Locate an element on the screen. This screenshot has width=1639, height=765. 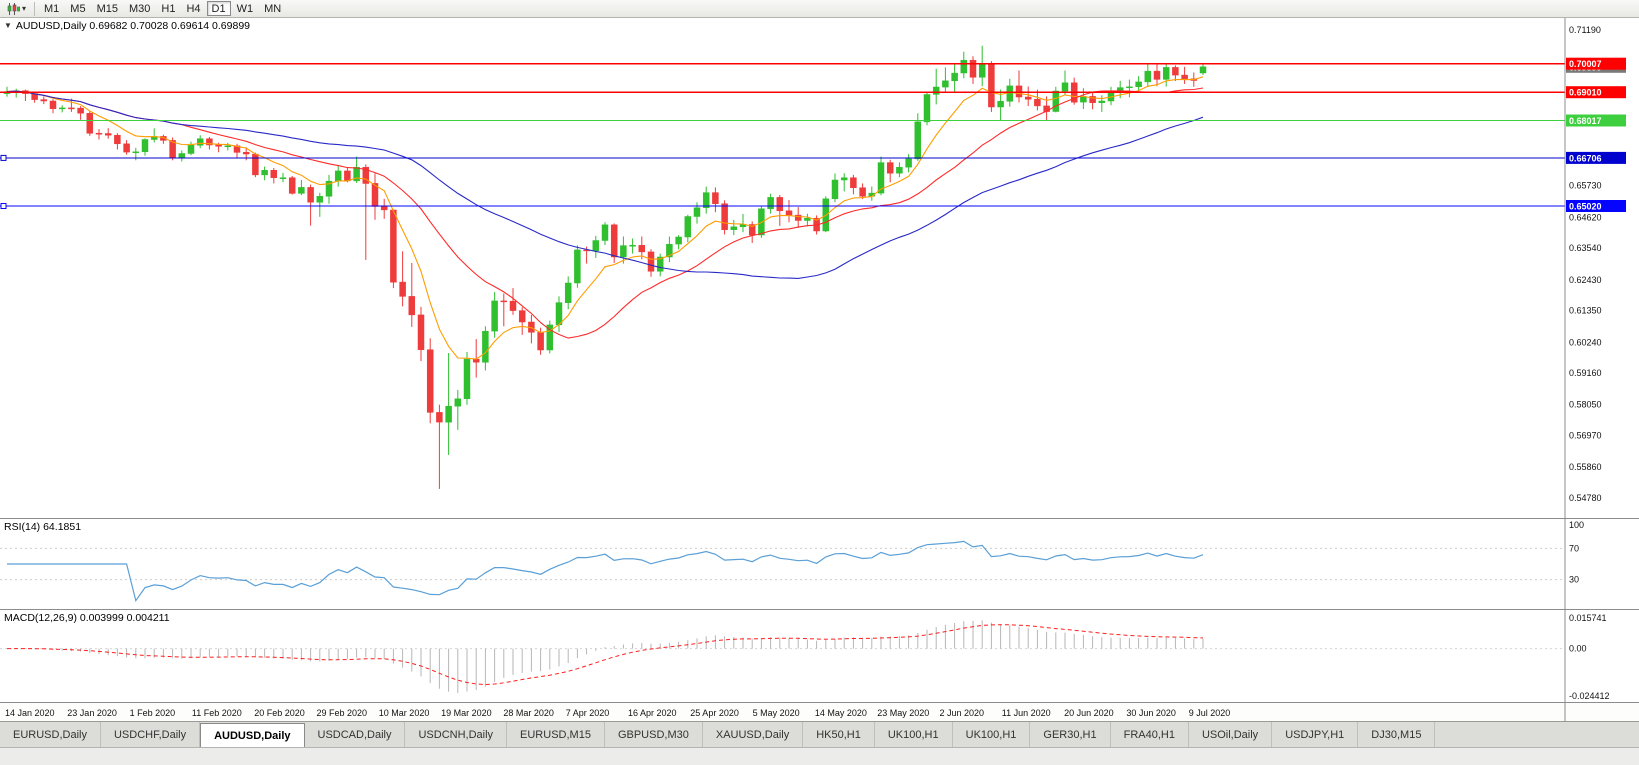
tab-eurusd-daily: EURUSD,Daily is located at coordinates (50, 734).